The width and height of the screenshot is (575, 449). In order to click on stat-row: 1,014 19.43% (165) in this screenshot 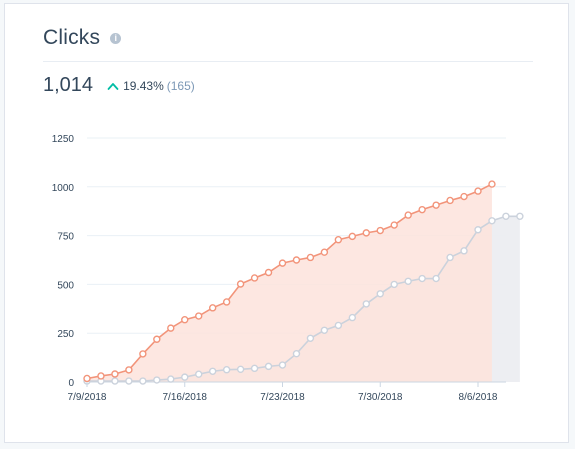, I will do `click(119, 85)`.